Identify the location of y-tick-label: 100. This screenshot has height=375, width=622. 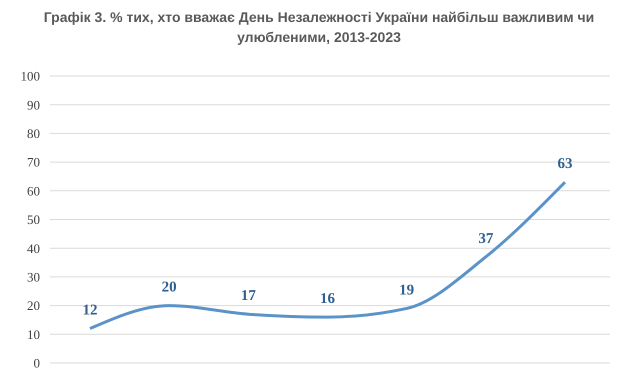
(30, 76).